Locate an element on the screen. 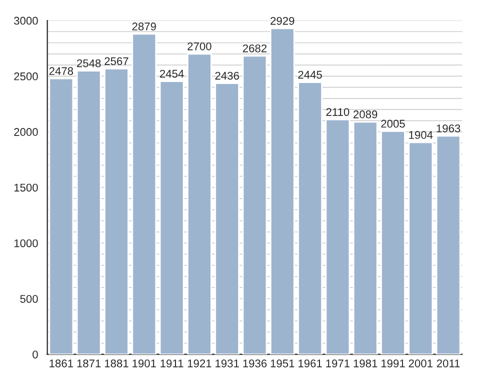 This screenshot has height=373, width=488. y-tick-label: 2500 is located at coordinates (26, 76).